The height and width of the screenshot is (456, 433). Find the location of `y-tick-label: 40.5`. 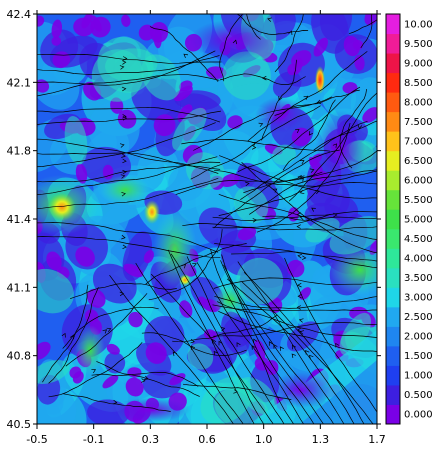

y-tick-label: 40.5 is located at coordinates (19, 424).